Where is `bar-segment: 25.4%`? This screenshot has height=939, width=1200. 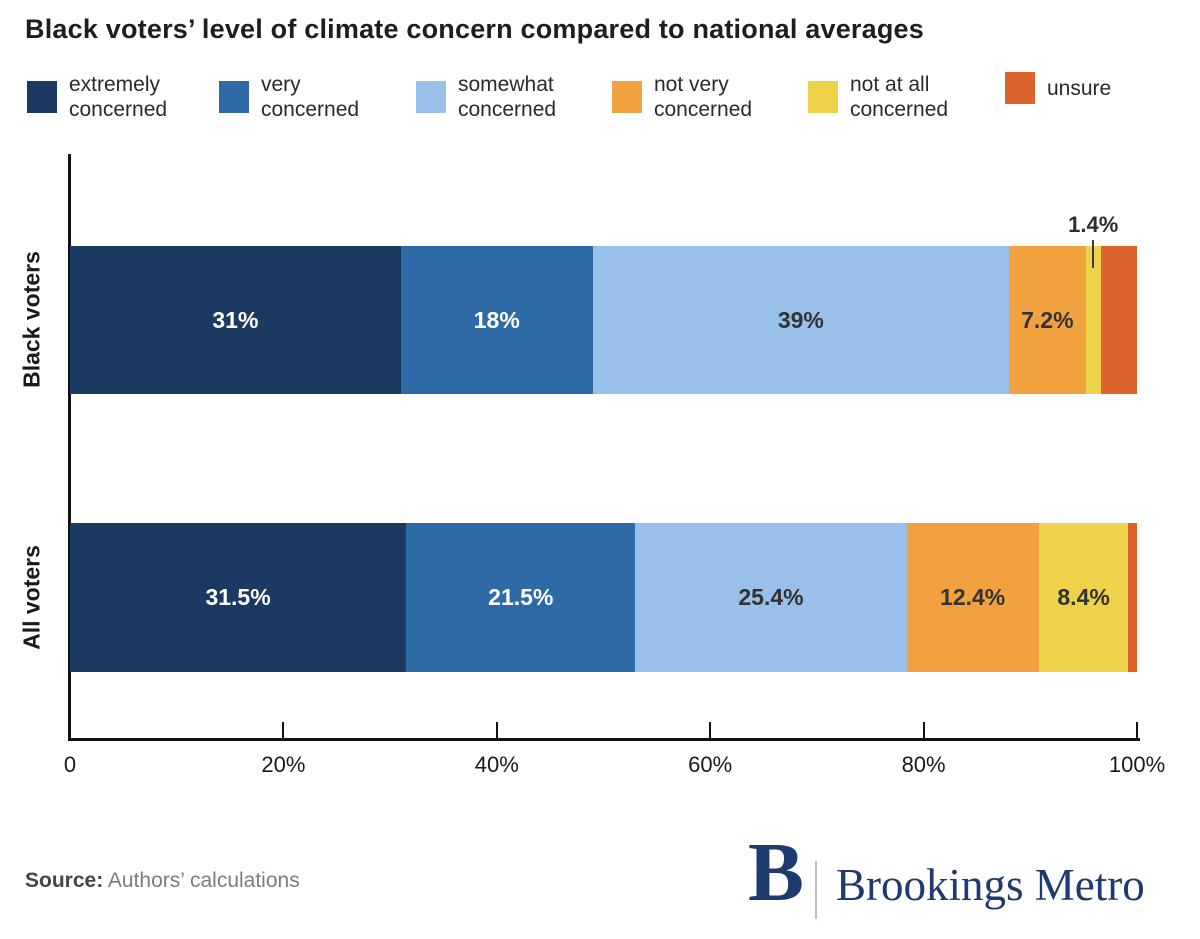
bar-segment: 25.4% is located at coordinates (771, 597).